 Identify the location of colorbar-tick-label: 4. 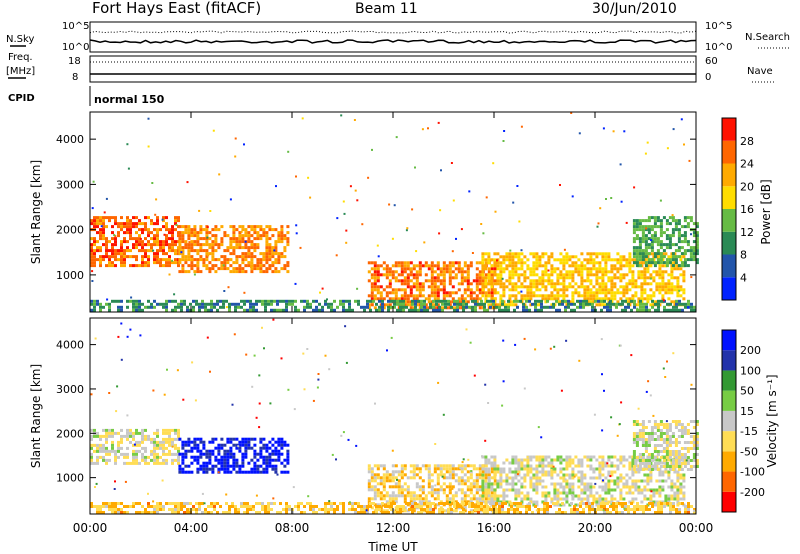
(743, 277).